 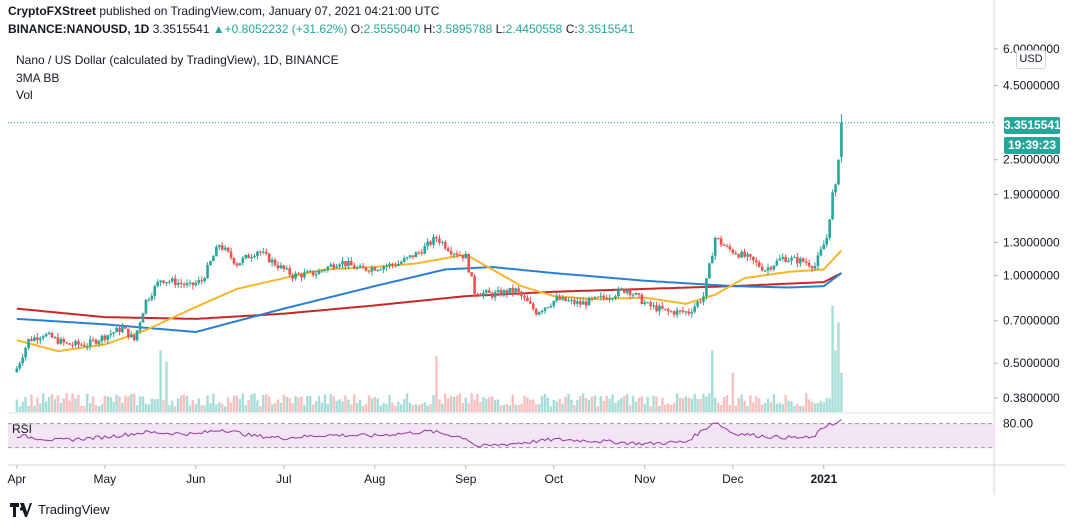 I want to click on volume-label: Vol, so click(x=24, y=95).